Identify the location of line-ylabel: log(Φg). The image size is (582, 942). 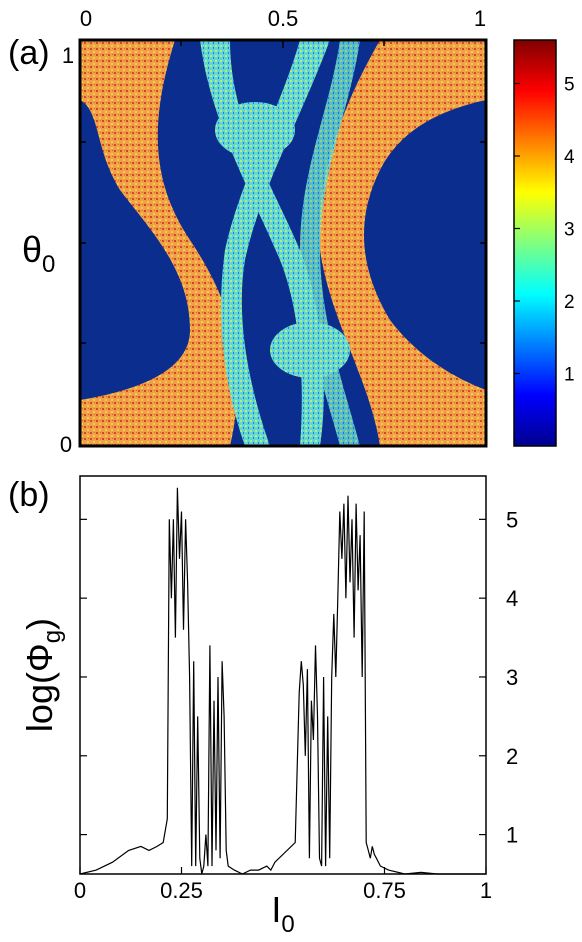
(42, 675).